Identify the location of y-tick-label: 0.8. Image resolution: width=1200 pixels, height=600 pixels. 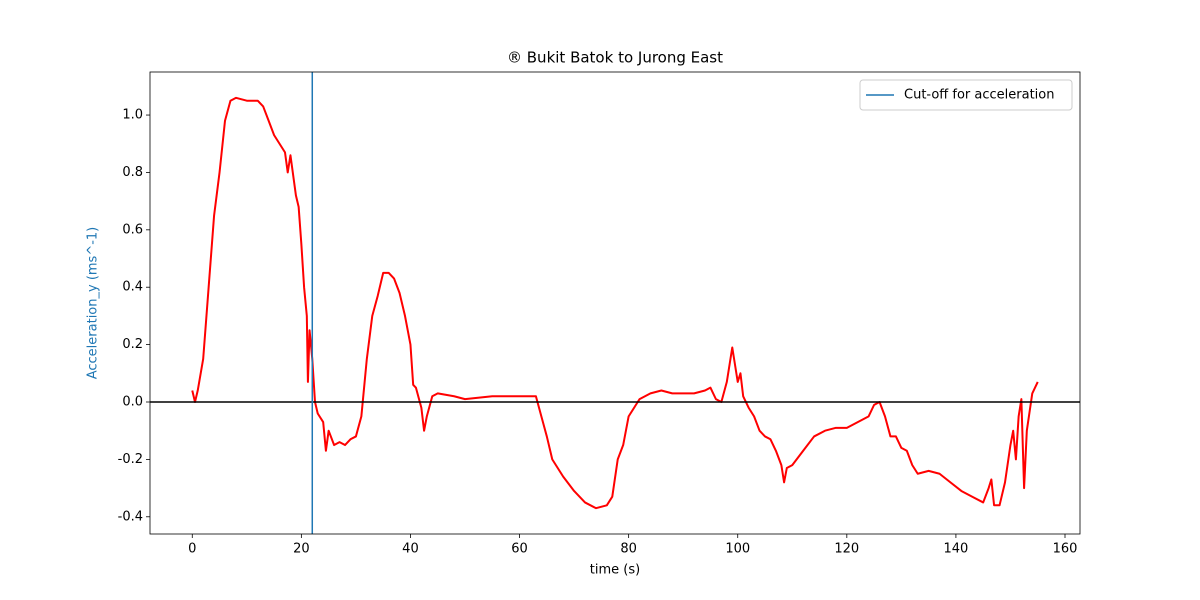
(132, 172).